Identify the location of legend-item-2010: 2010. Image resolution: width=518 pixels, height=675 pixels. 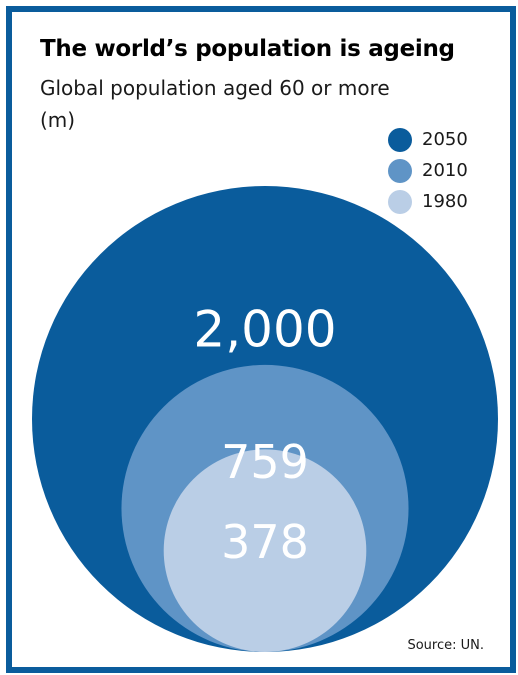
(428, 170).